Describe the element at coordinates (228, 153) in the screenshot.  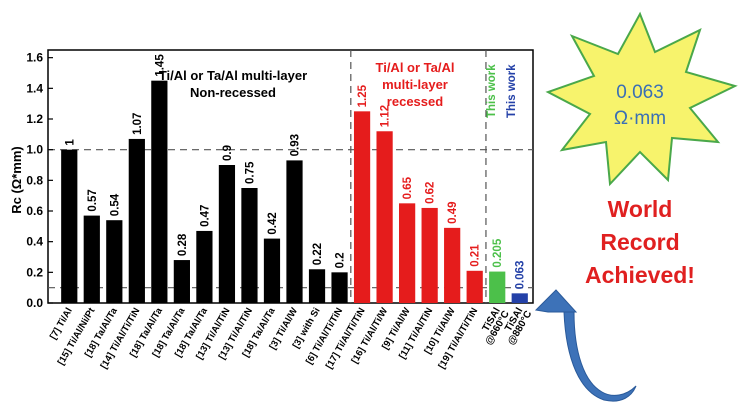
I see `value-label: 0.9` at that location.